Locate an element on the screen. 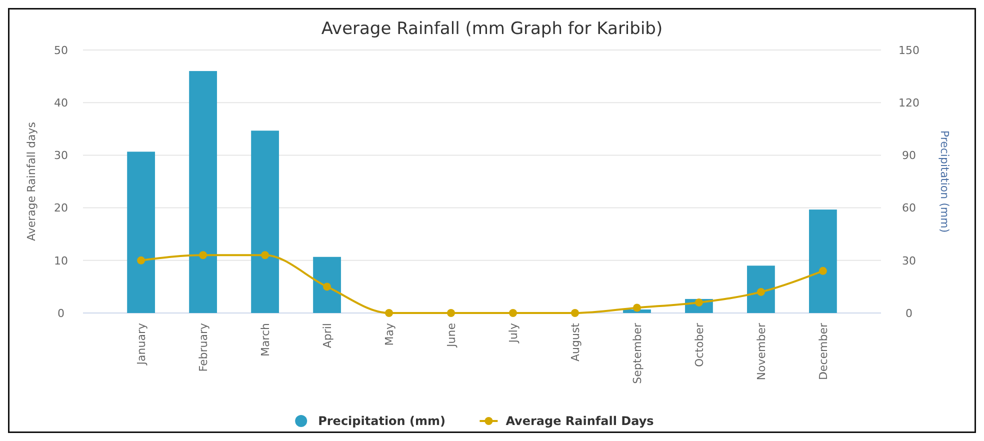  chart-title: Average Rainfall (mm Graph for Karibib) is located at coordinates (492, 29).